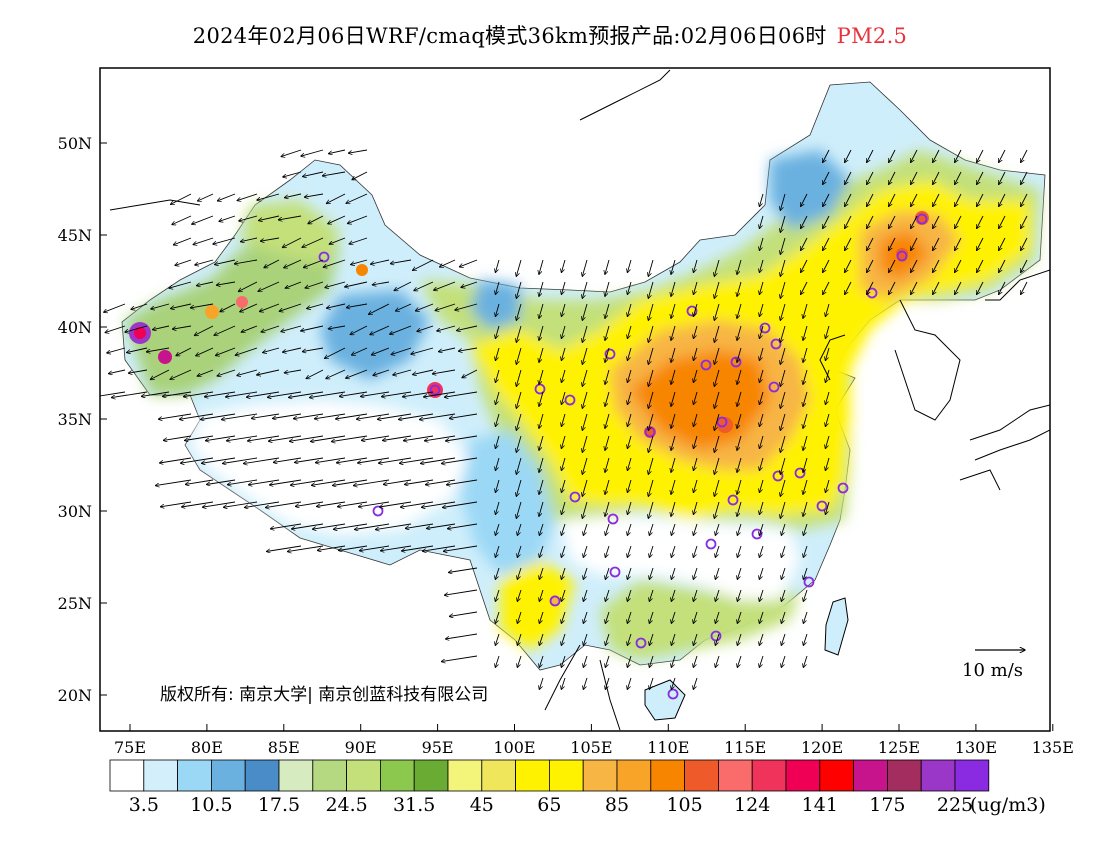 The height and width of the screenshot is (850, 1100). I want to click on lat-label: 35N, so click(75, 419).